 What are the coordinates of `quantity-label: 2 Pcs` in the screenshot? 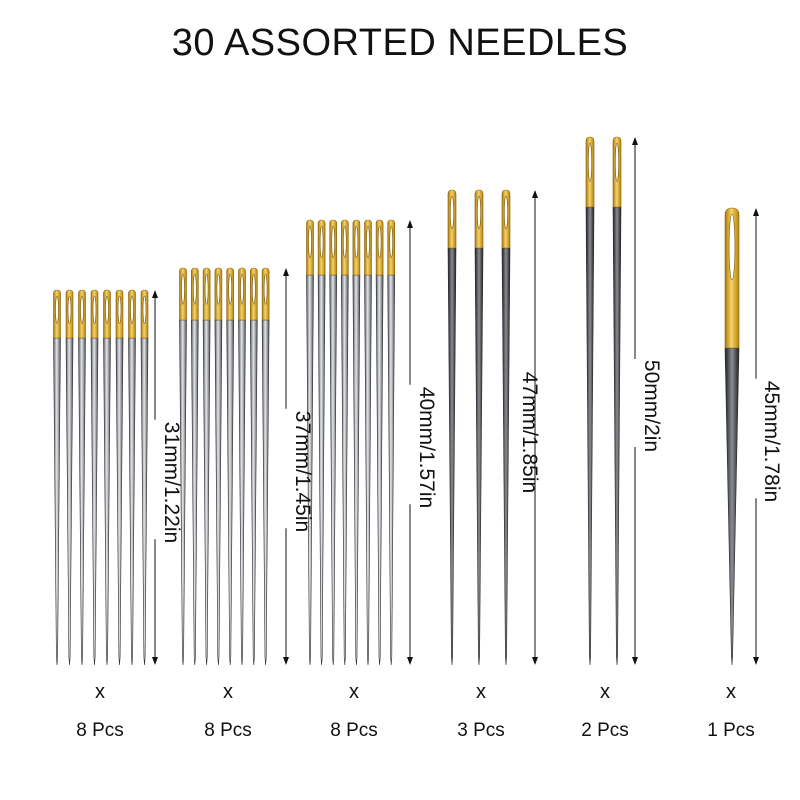 It's located at (605, 730).